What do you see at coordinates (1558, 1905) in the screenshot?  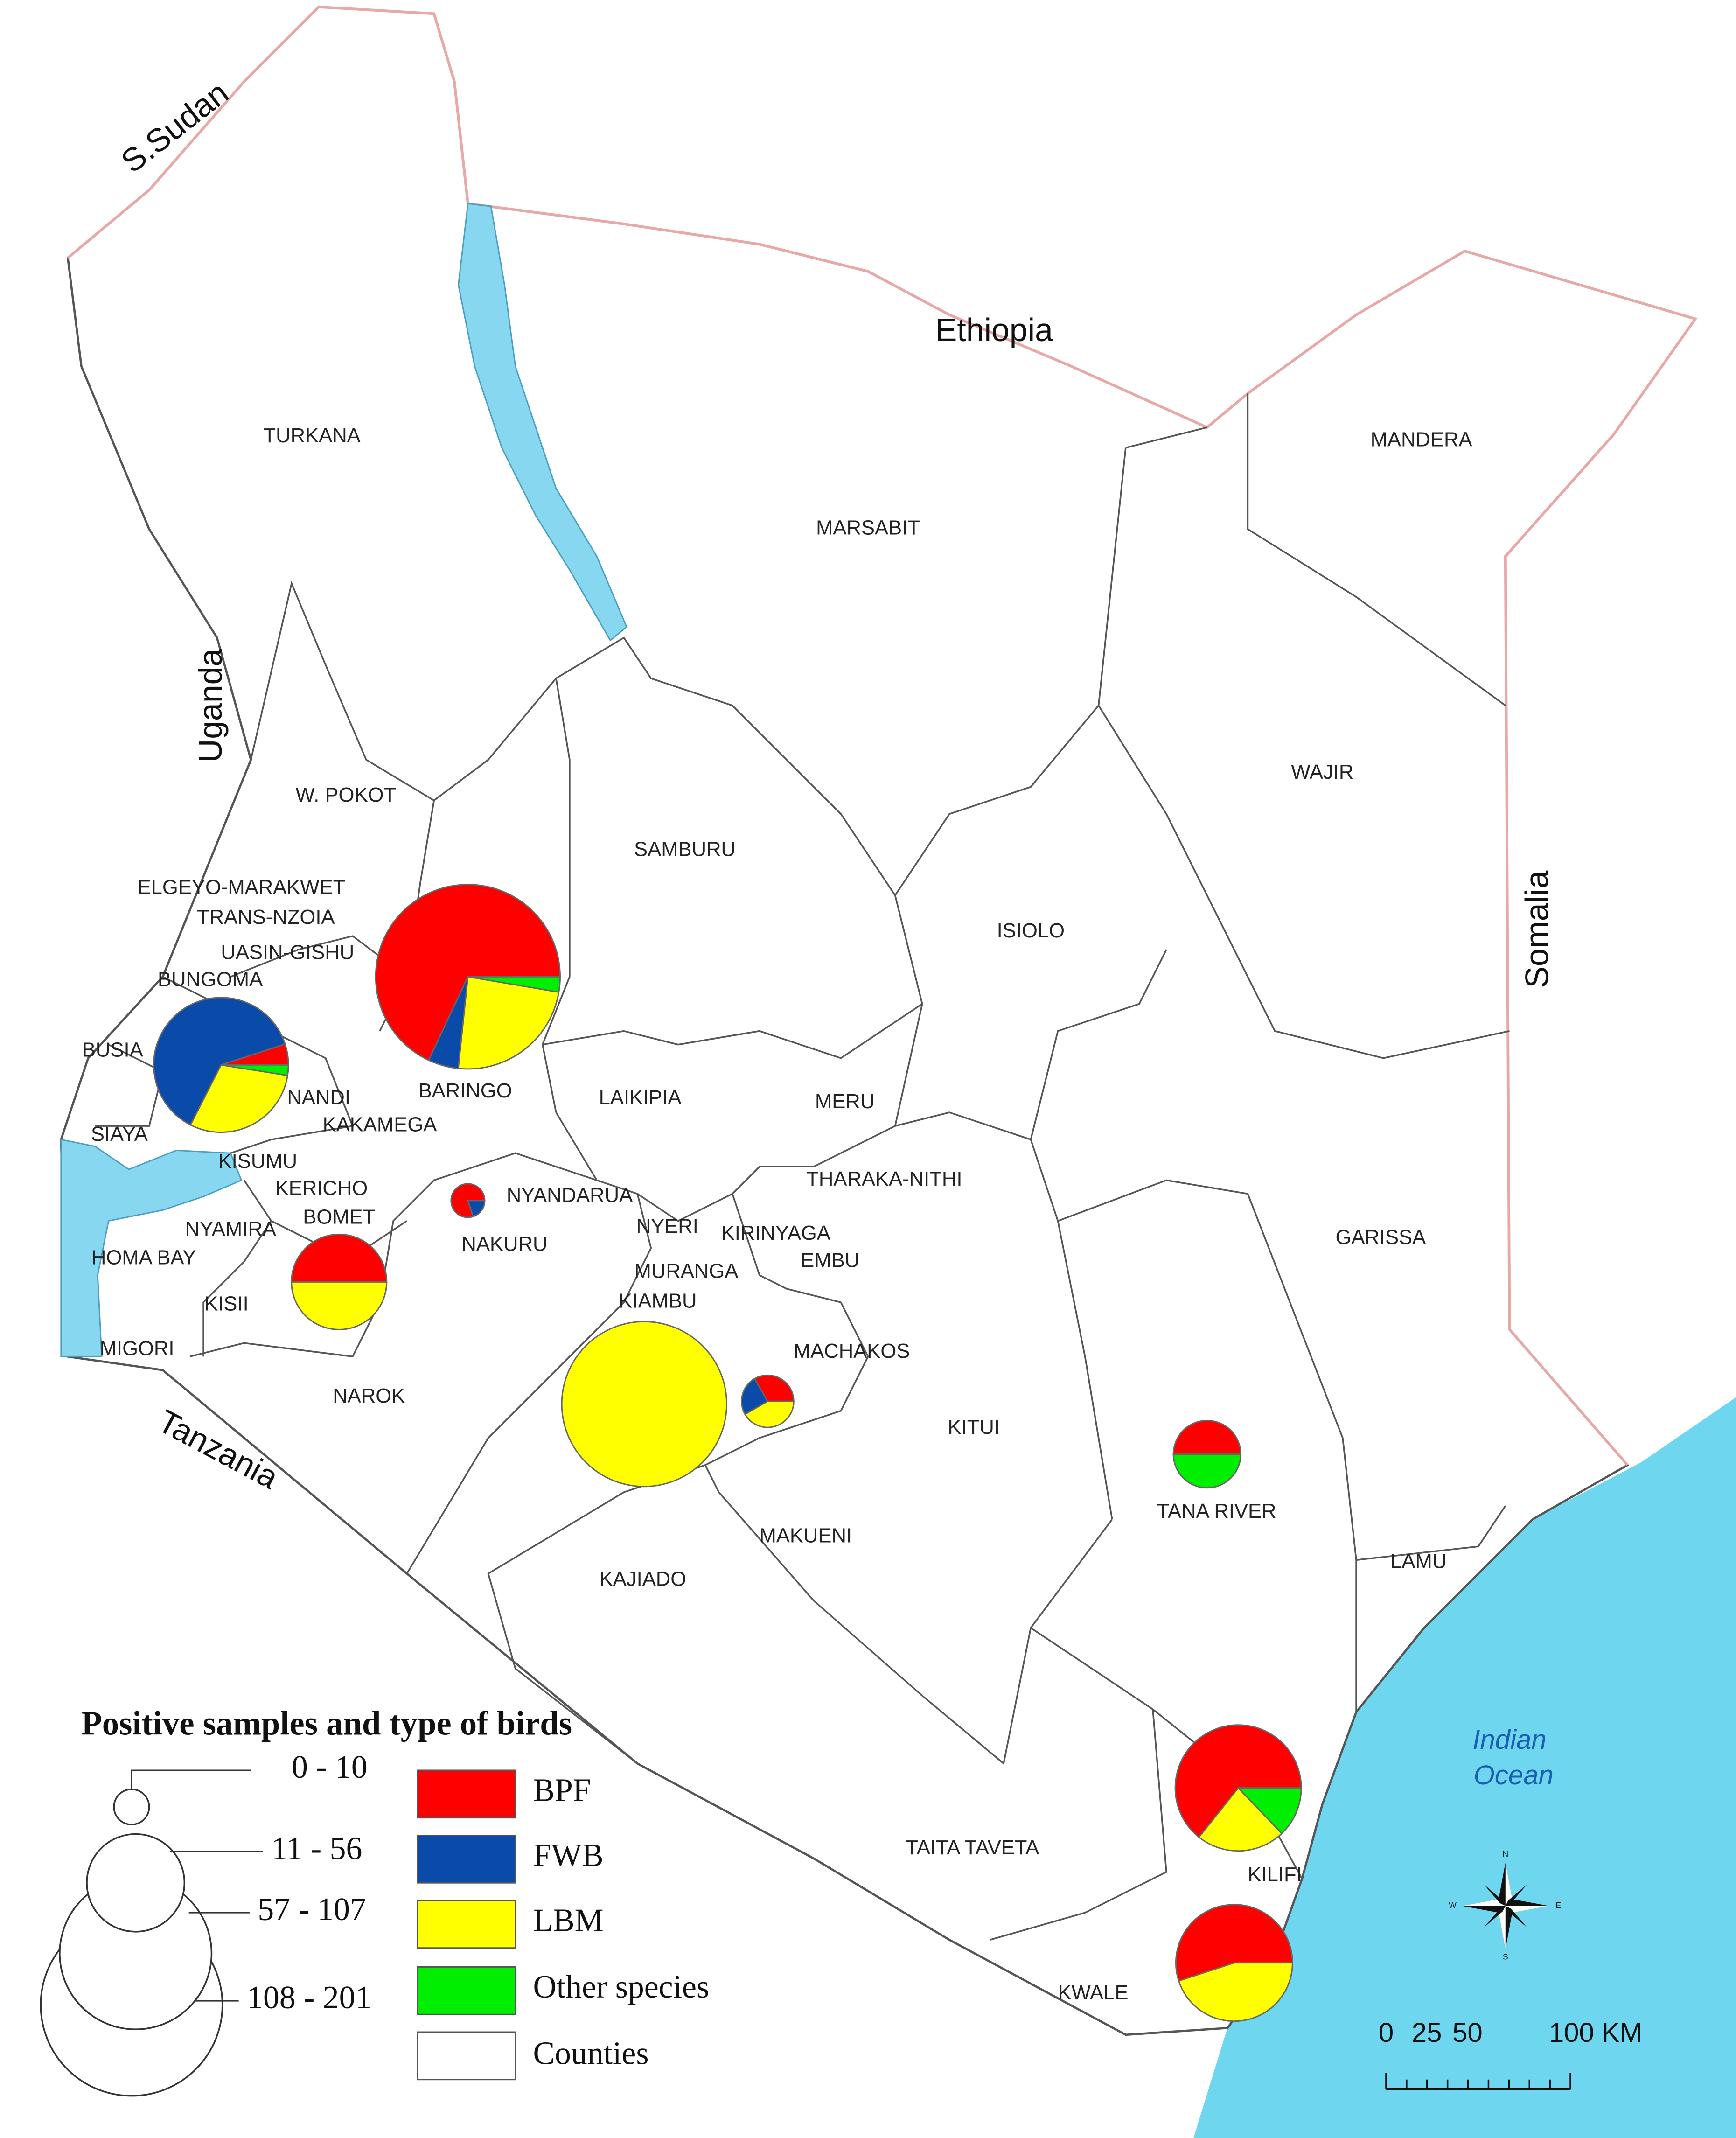 I see `compass-label: E` at bounding box center [1558, 1905].